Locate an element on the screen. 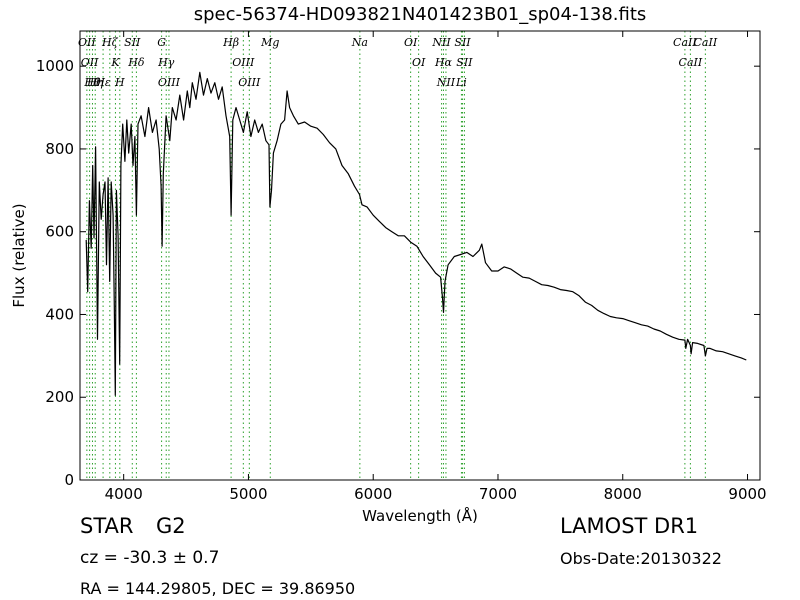  survey-name: LAMOST DR1 is located at coordinates (629, 526).